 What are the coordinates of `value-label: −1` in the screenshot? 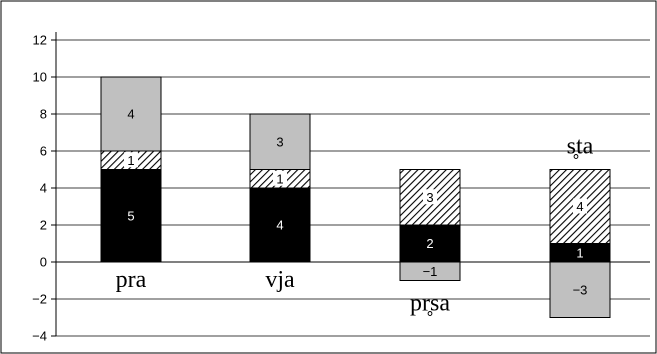 It's located at (430, 271).